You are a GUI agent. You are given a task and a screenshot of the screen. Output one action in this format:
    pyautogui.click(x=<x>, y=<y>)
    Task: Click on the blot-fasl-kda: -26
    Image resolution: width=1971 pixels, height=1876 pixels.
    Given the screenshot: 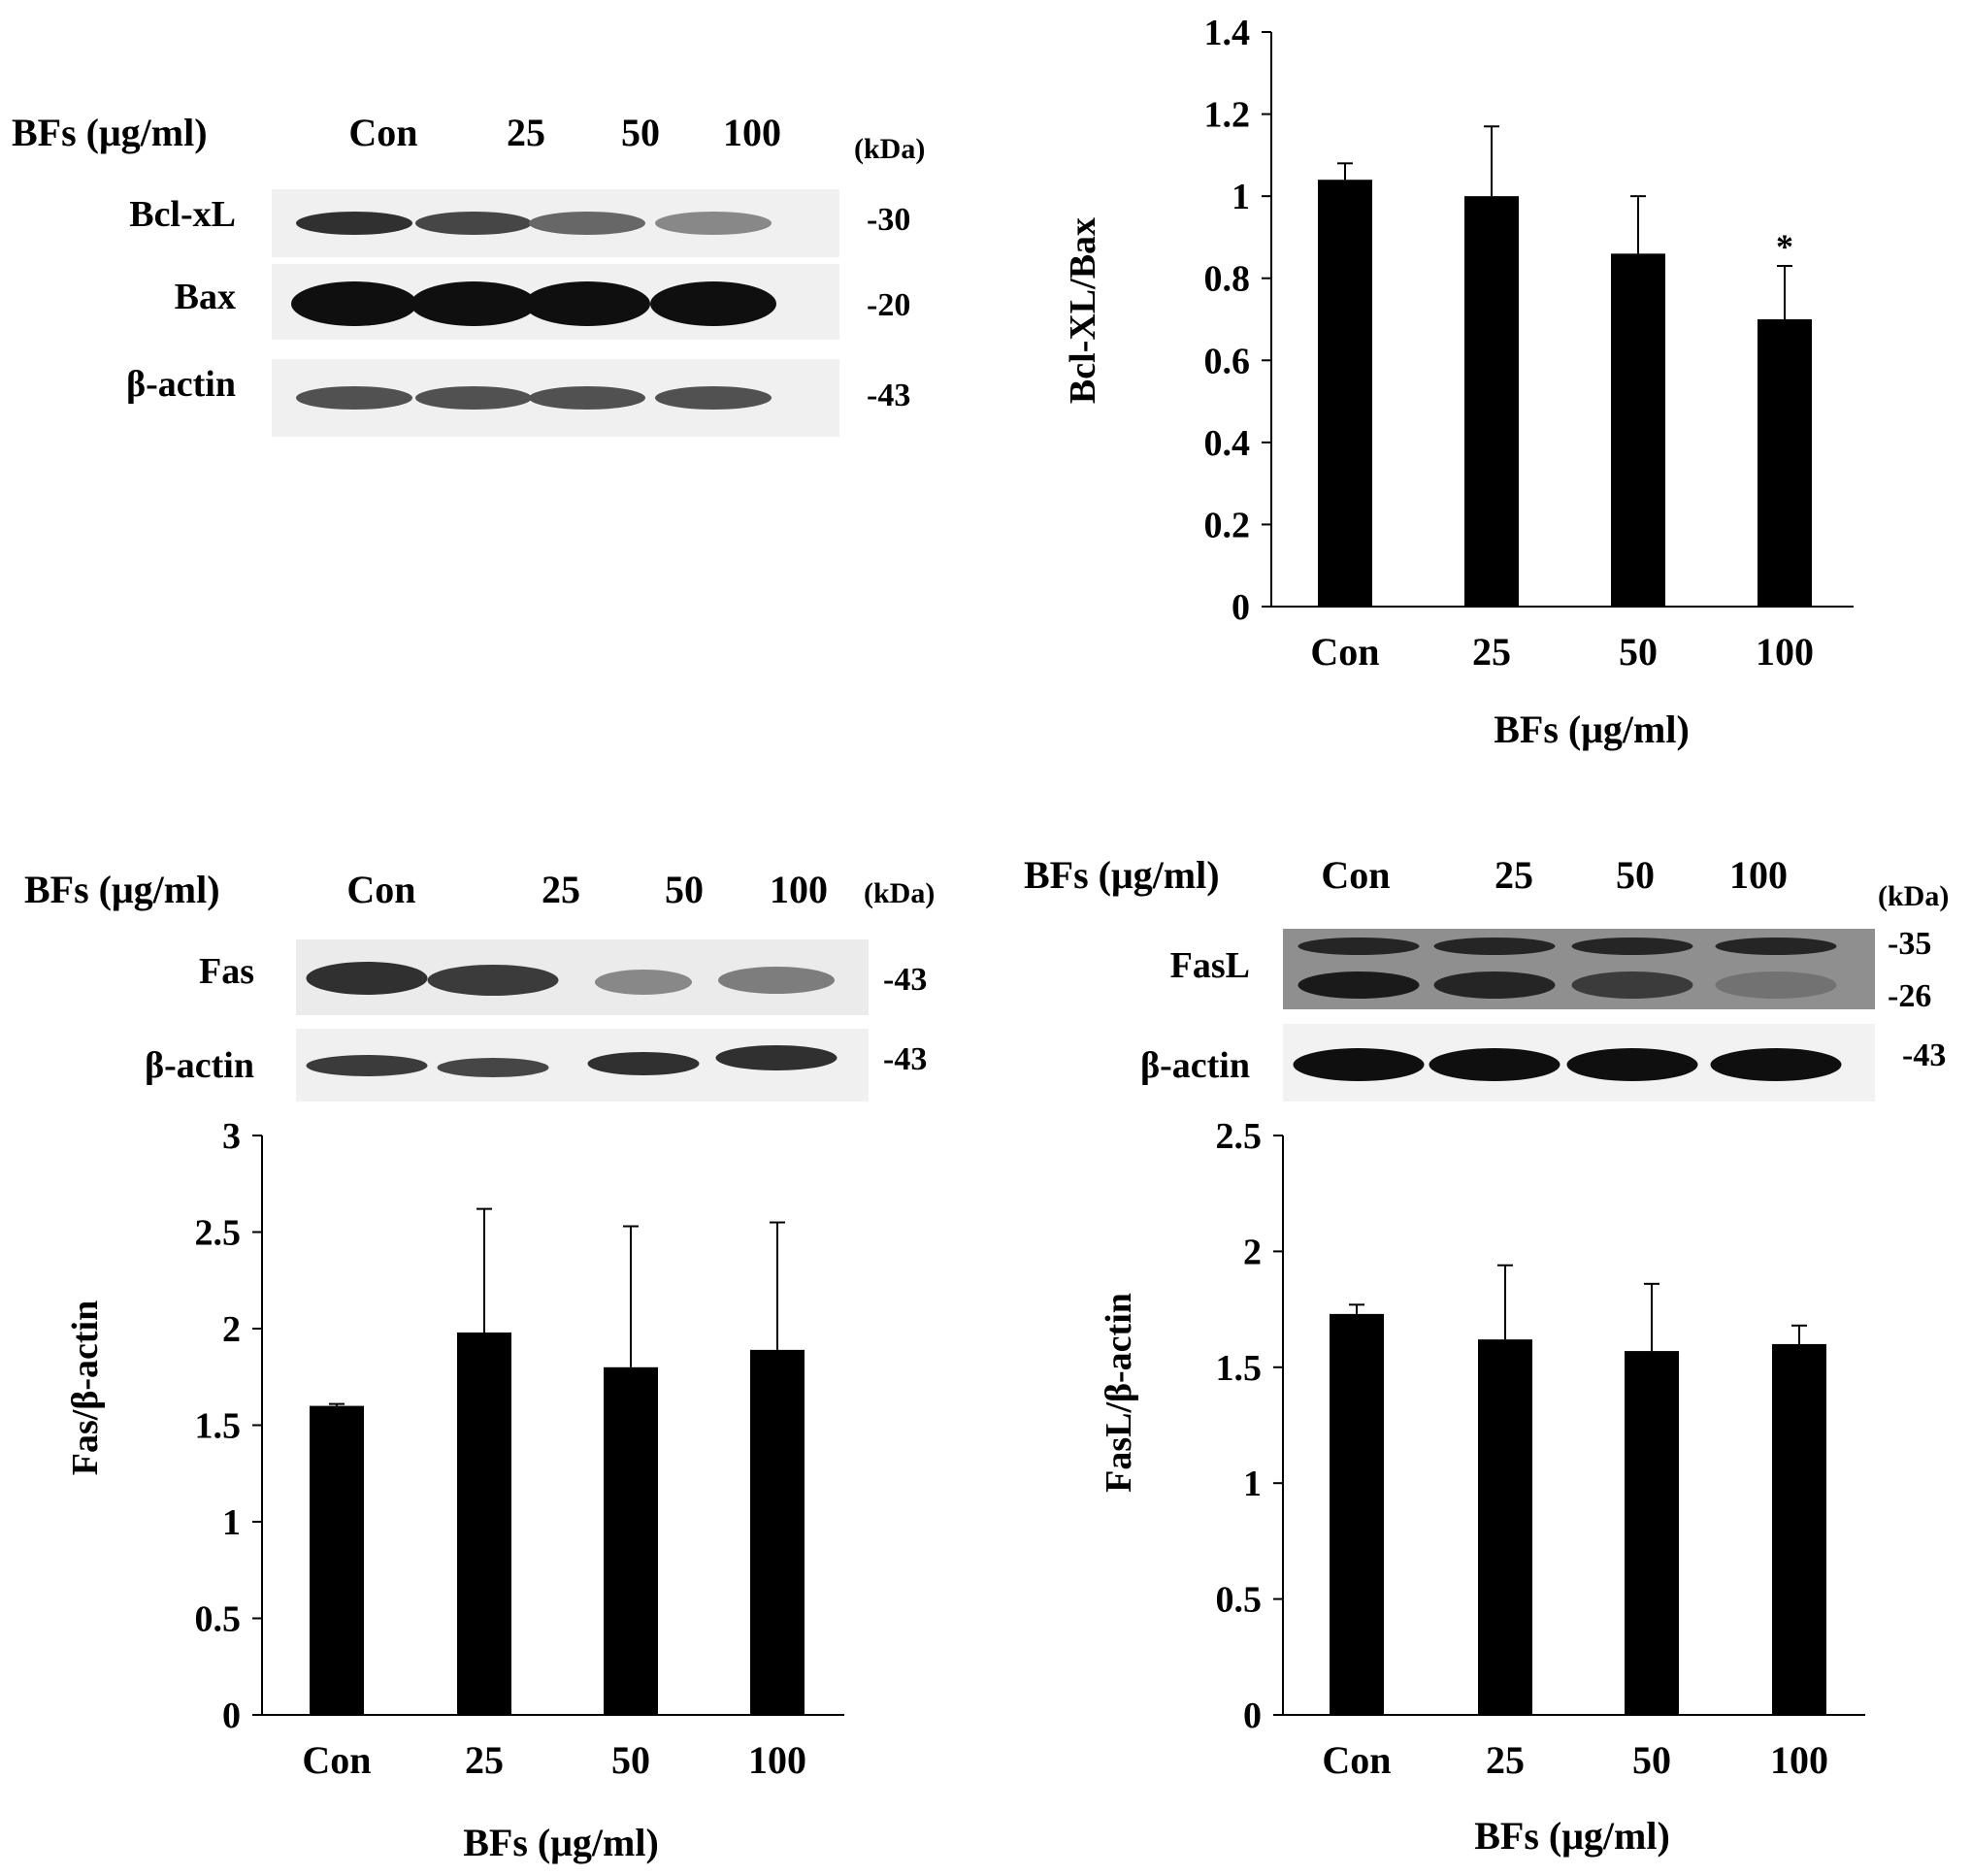 What is the action you would take?
    pyautogui.click(x=1909, y=996)
    